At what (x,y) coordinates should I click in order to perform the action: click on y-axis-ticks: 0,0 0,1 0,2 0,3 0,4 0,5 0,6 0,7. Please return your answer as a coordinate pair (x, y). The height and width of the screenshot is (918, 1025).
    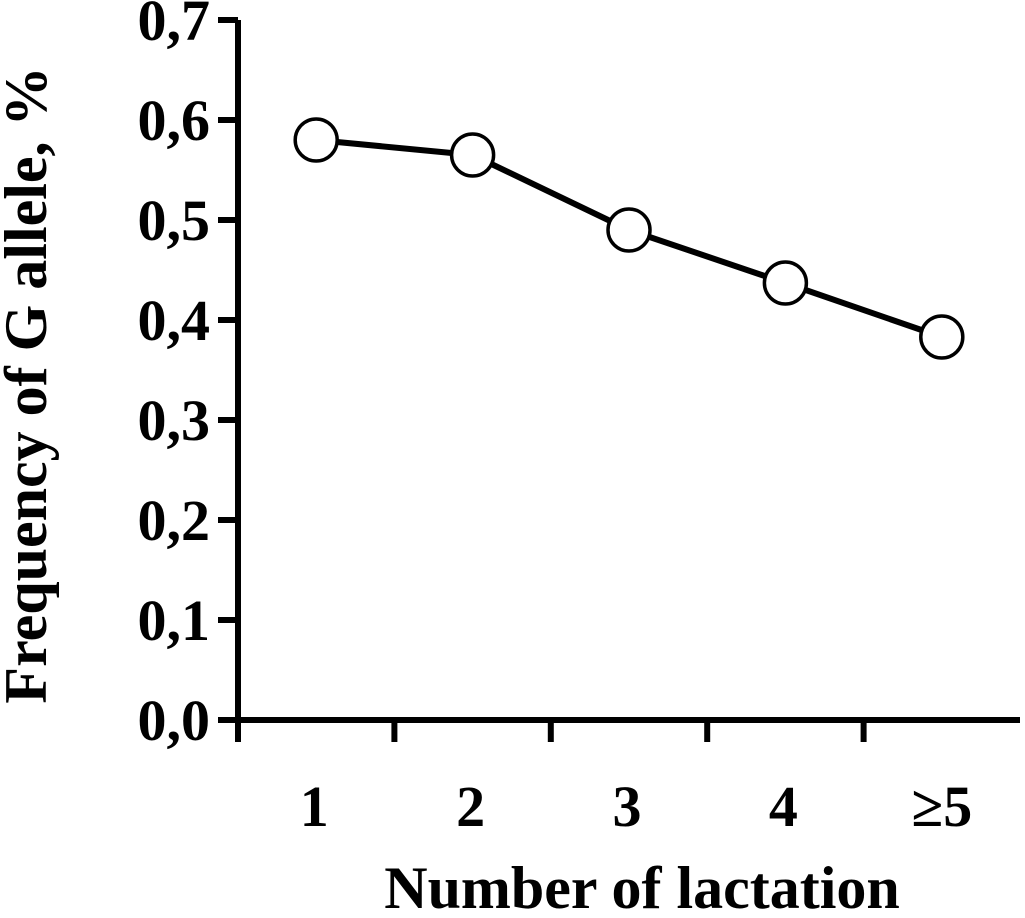
    Looking at the image, I should click on (188, 376).